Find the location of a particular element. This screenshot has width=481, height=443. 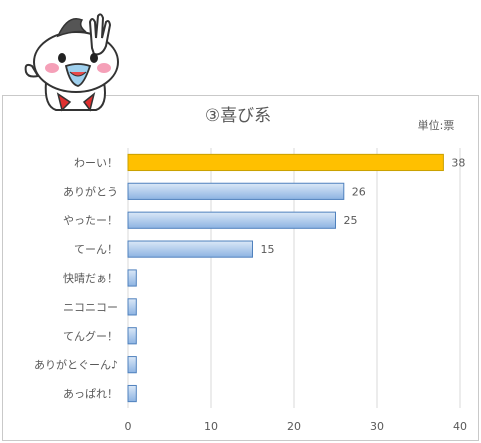

category-label: ありがとう is located at coordinates (90, 191).